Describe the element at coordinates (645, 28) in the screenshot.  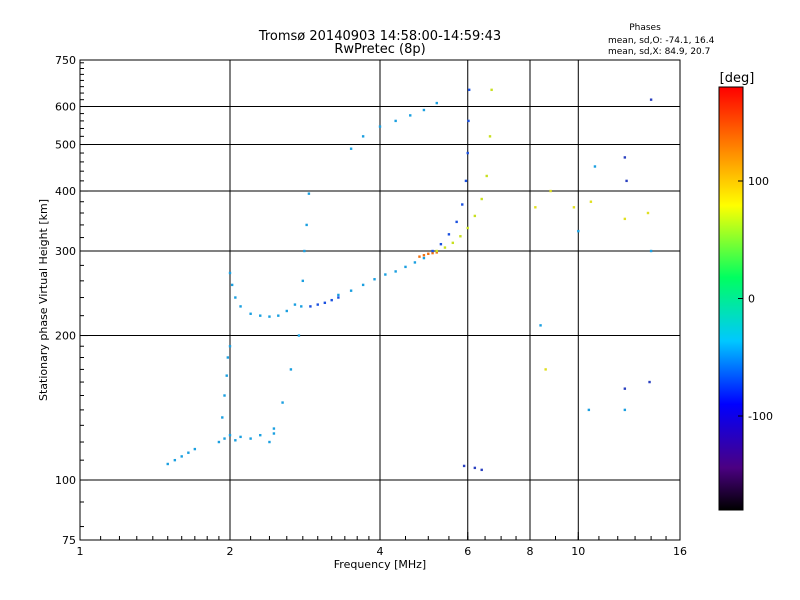
I see `stats-heading: Phases` at that location.